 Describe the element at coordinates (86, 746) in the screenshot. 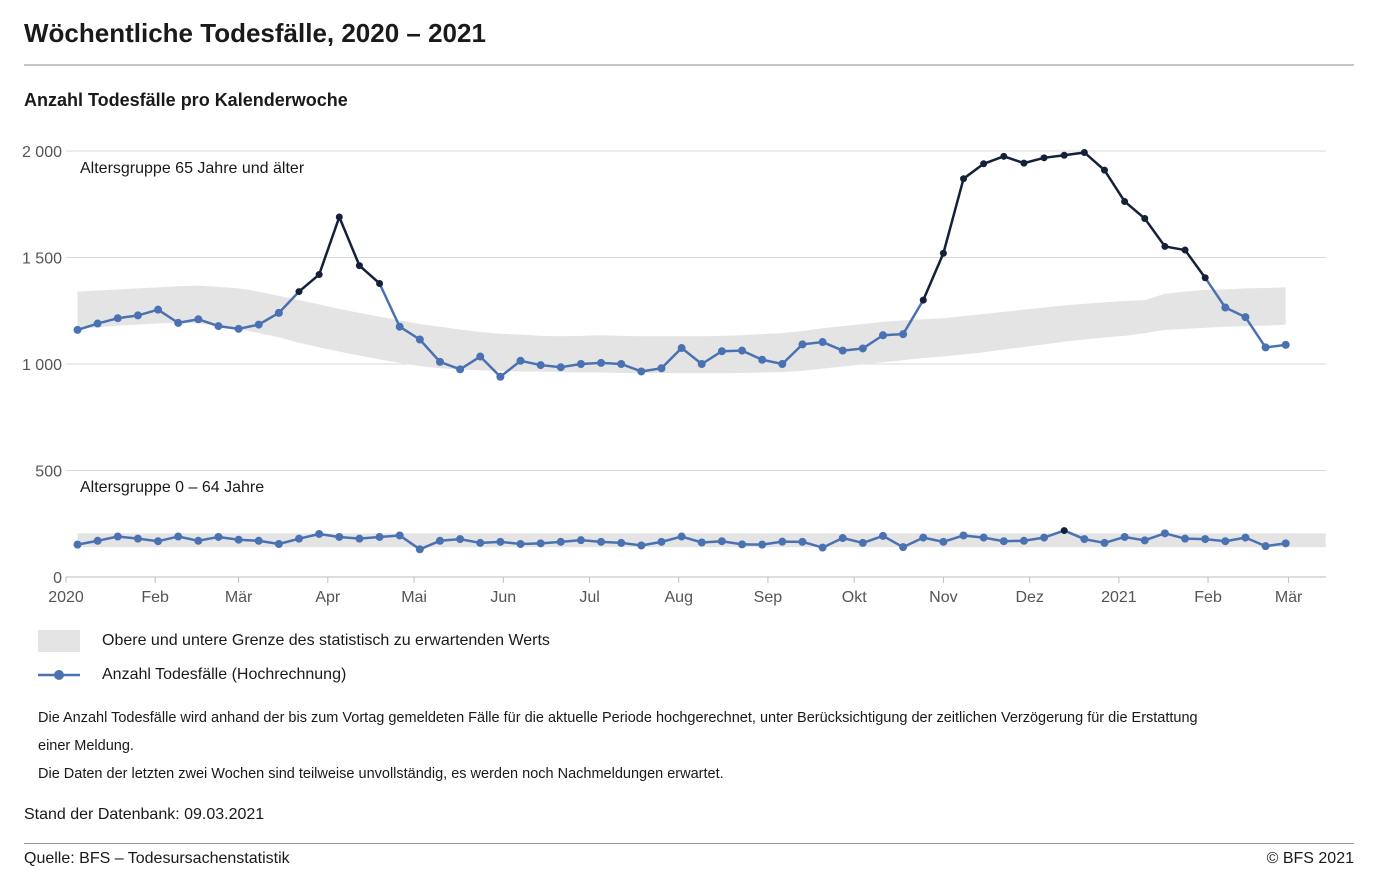

I see `note-line-2: einer Meldung.` at that location.